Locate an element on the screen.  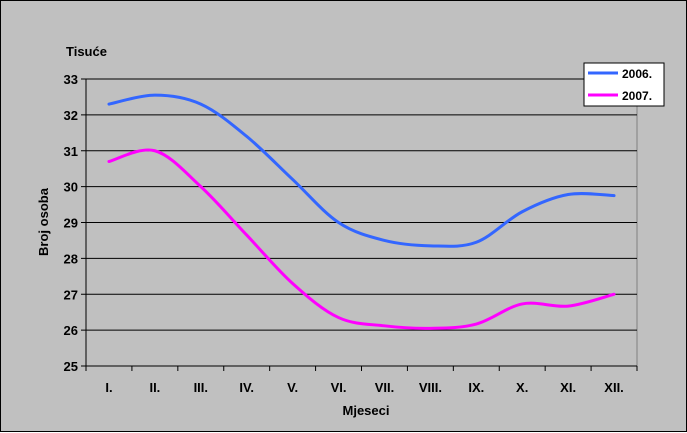
y-tick-label: 31 is located at coordinates (71, 151).